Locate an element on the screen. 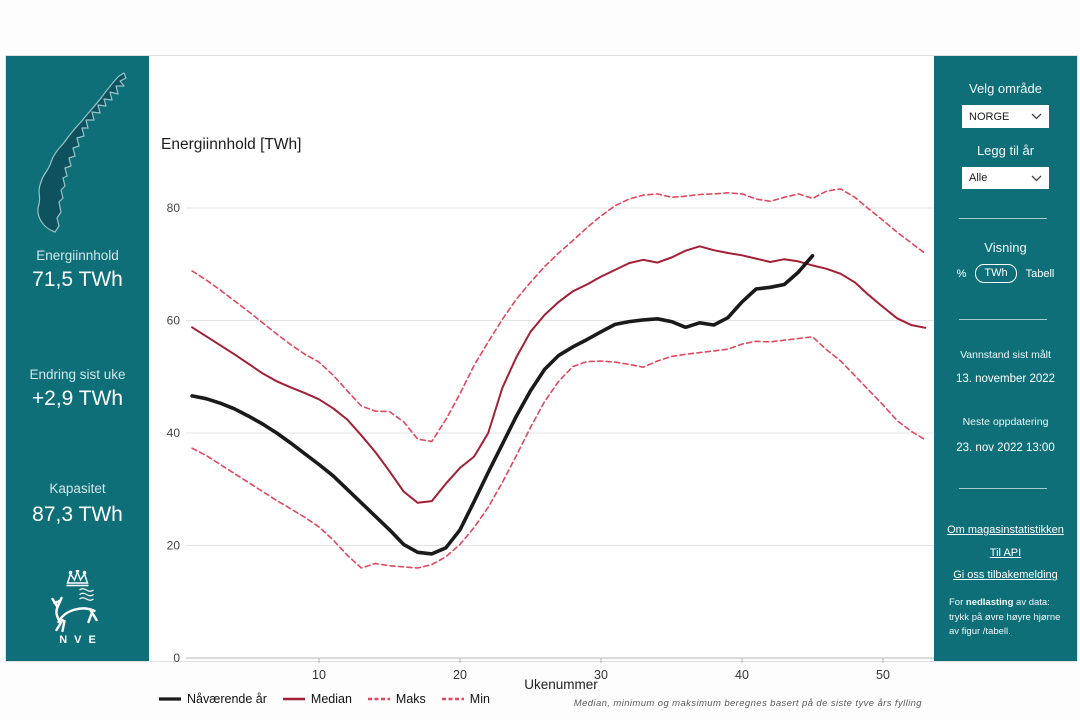 The image size is (1080, 720). y-tick-label: 40 is located at coordinates (174, 433).